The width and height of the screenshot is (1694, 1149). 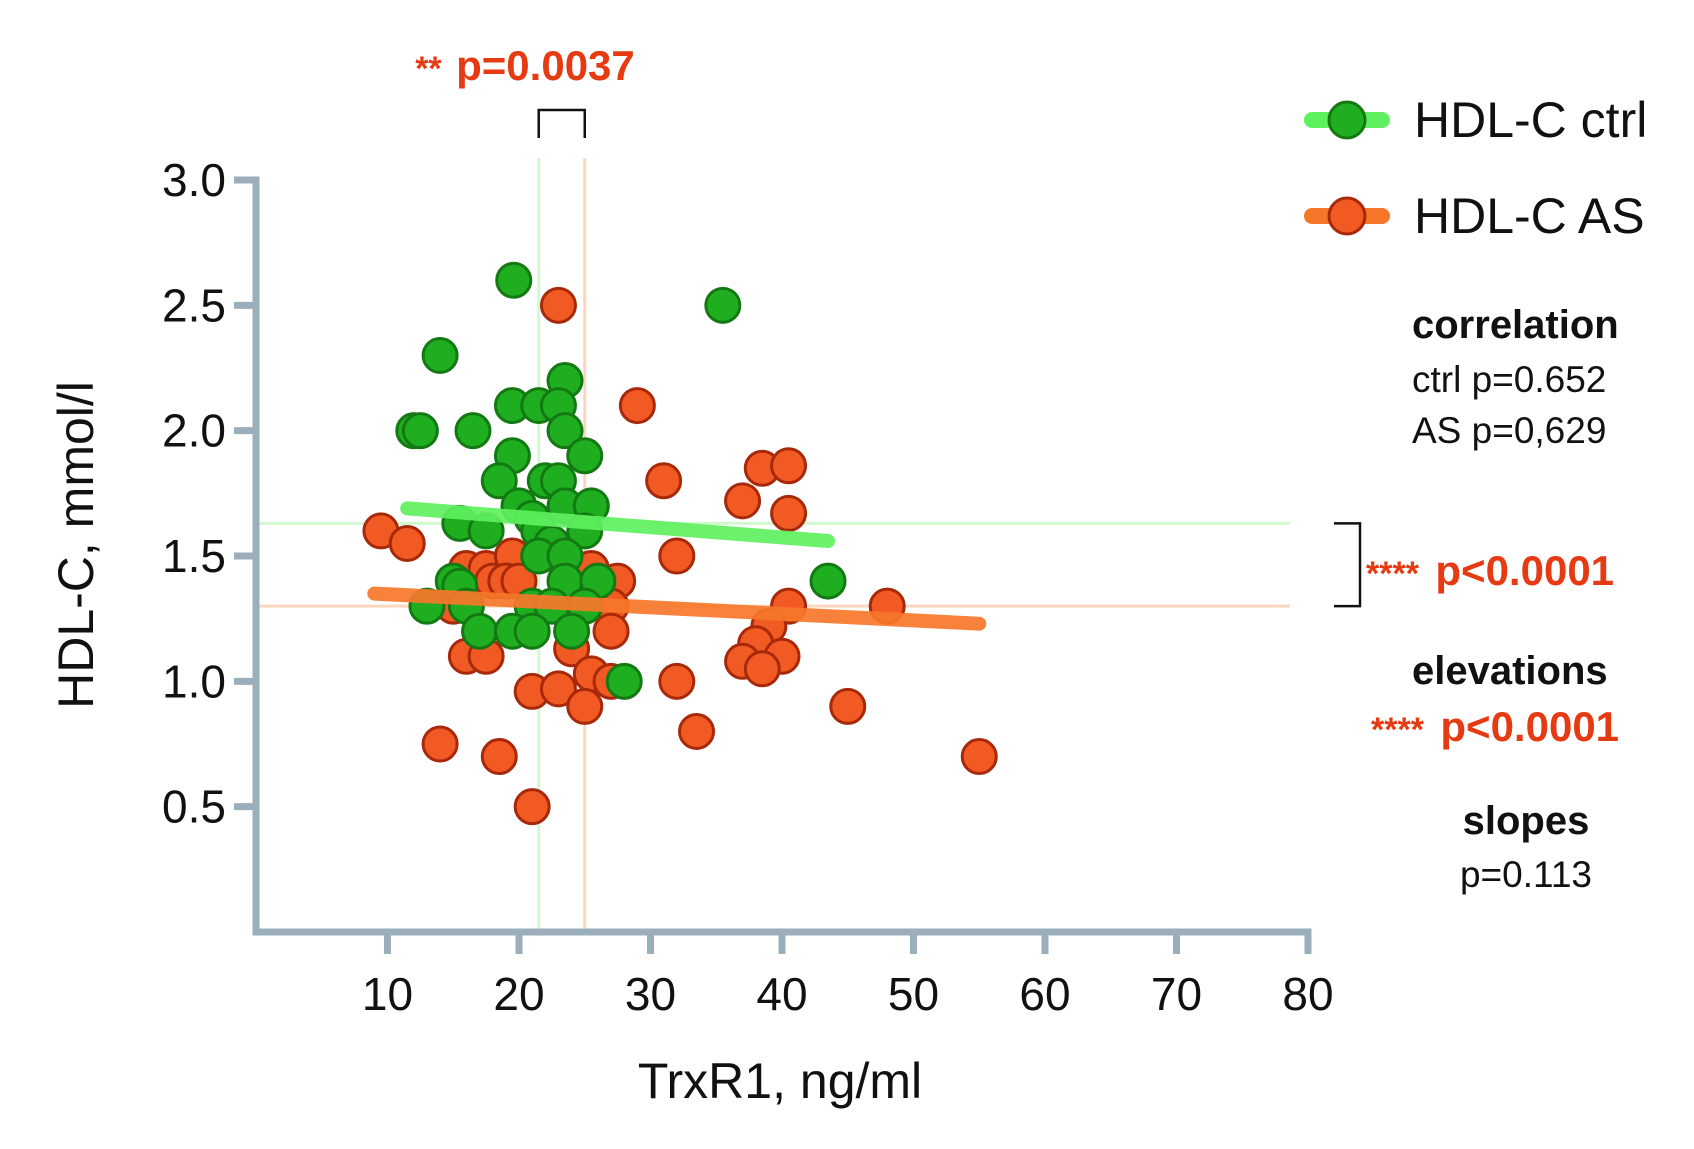 What do you see at coordinates (1526, 821) in the screenshot?
I see `slopes-title: slopes` at bounding box center [1526, 821].